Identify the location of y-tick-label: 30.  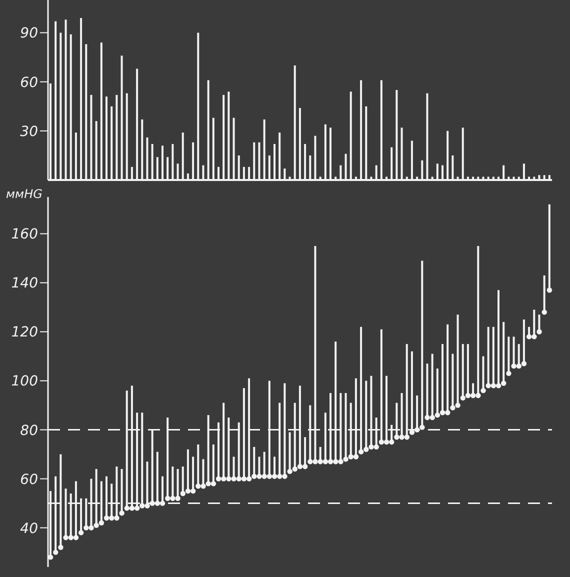
(29, 132).